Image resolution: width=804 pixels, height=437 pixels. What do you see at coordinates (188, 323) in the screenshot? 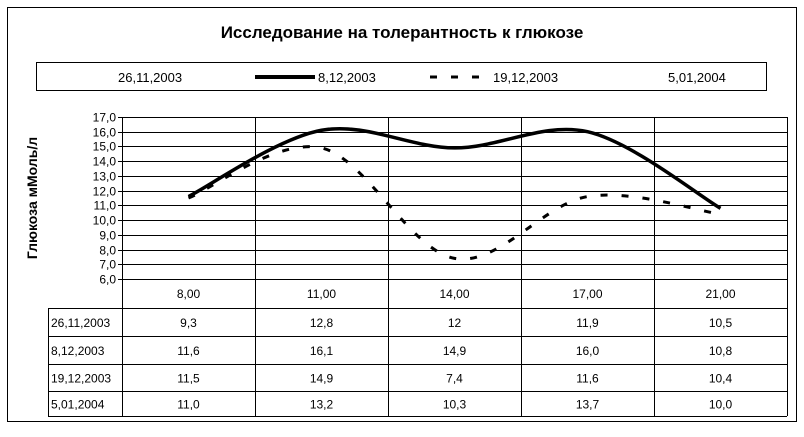
I see `table-cell: 9,3` at bounding box center [188, 323].